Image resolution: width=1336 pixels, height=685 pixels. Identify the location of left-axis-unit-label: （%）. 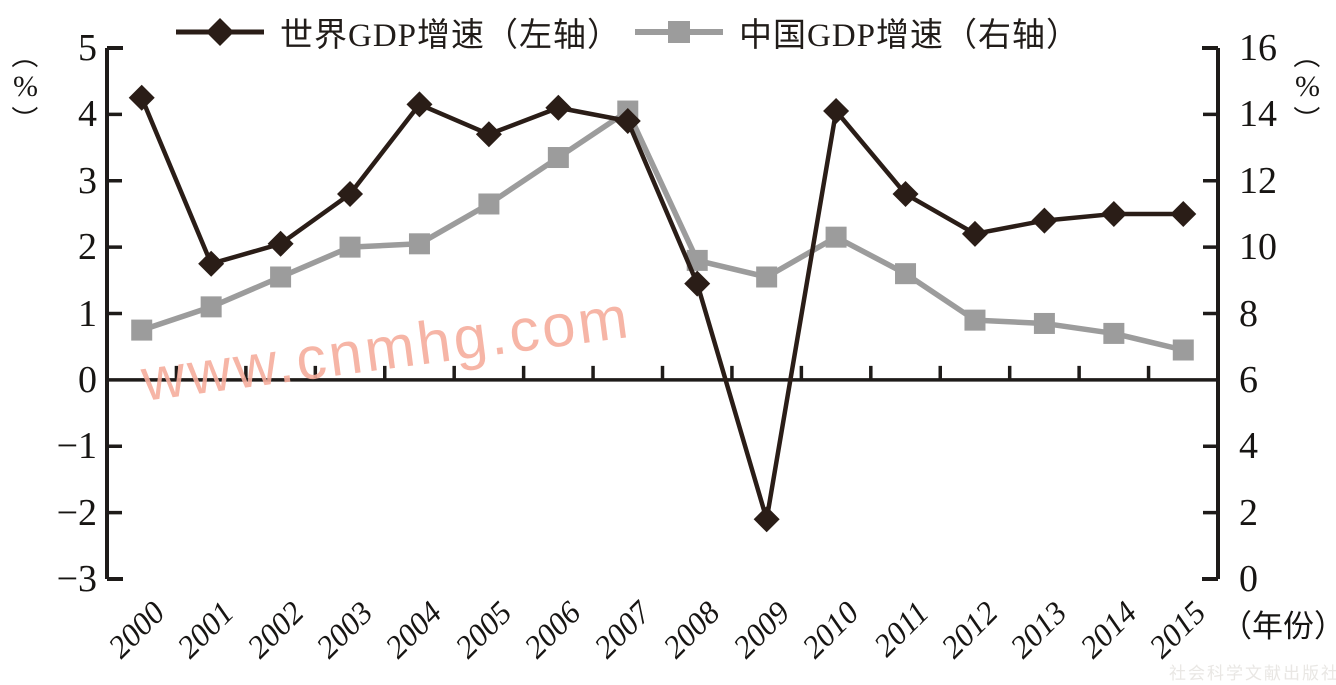
(24, 87).